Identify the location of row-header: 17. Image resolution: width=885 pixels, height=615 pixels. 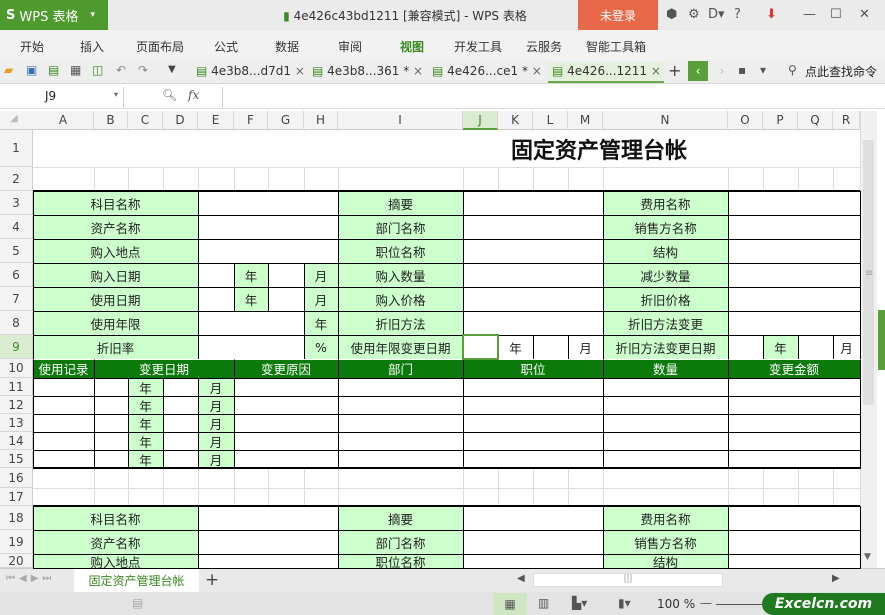
(16, 497).